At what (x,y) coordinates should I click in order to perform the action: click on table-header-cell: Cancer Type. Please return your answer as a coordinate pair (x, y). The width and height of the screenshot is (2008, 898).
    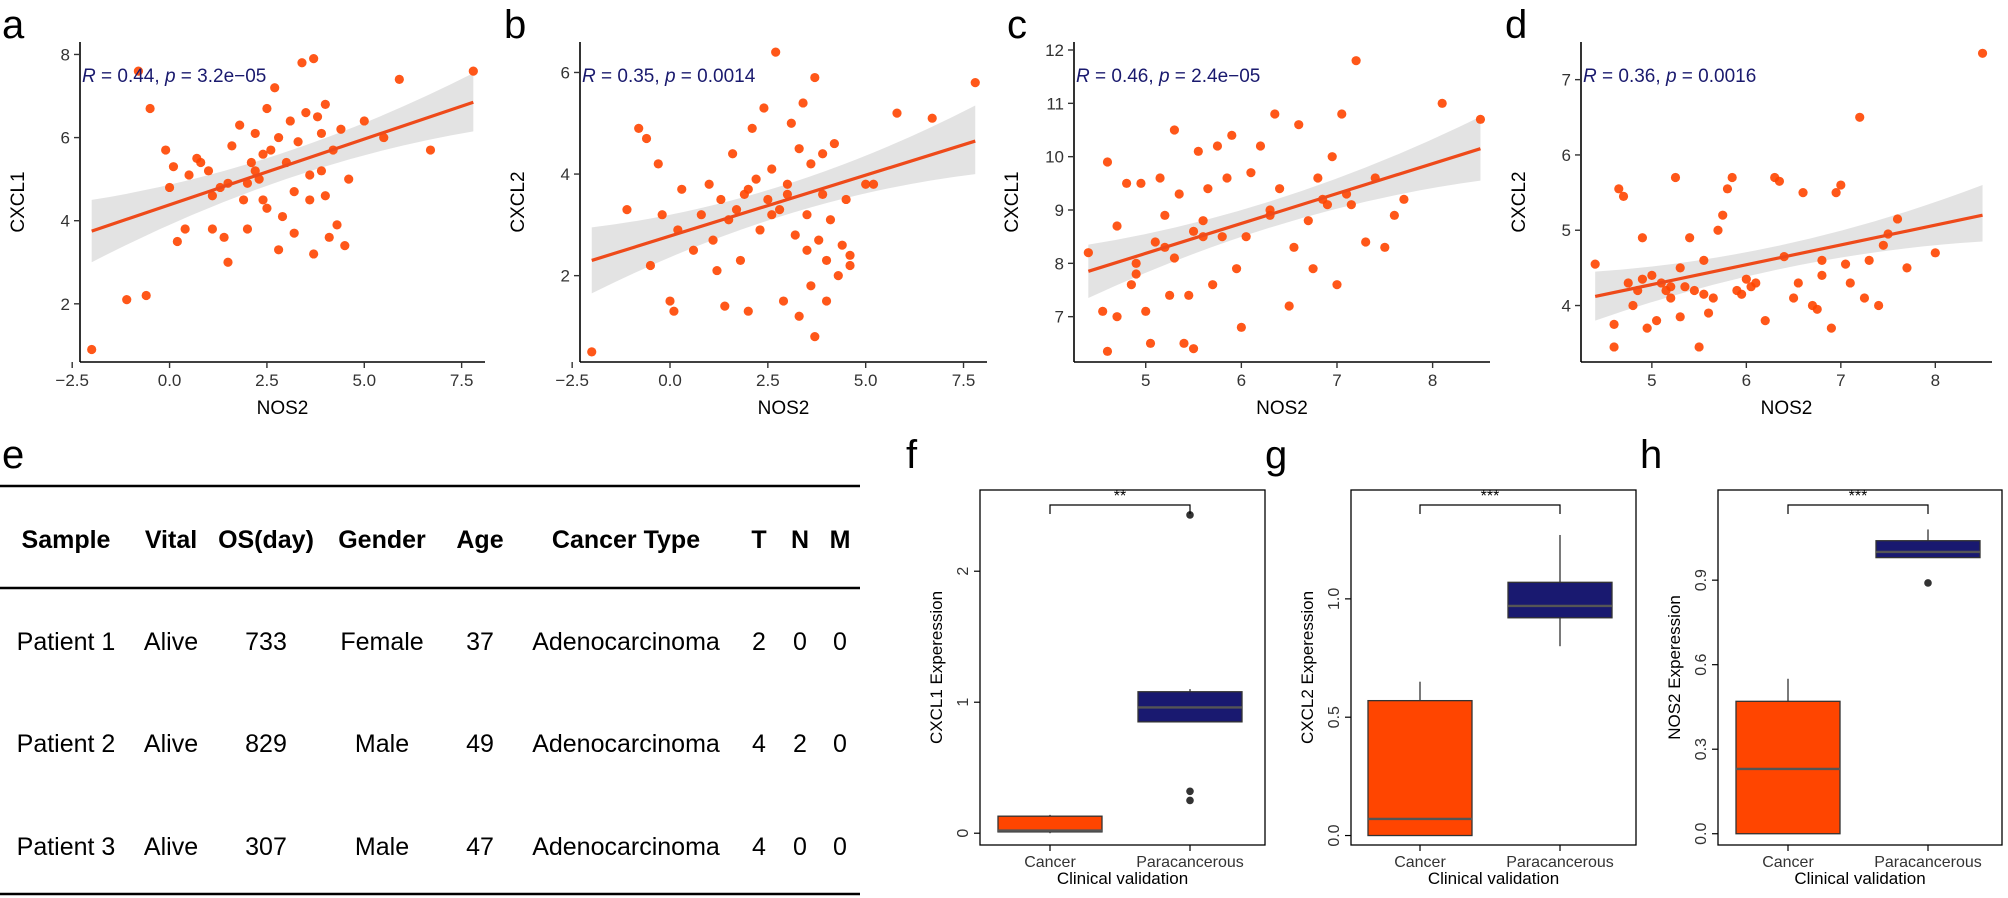
    Looking at the image, I should click on (626, 540).